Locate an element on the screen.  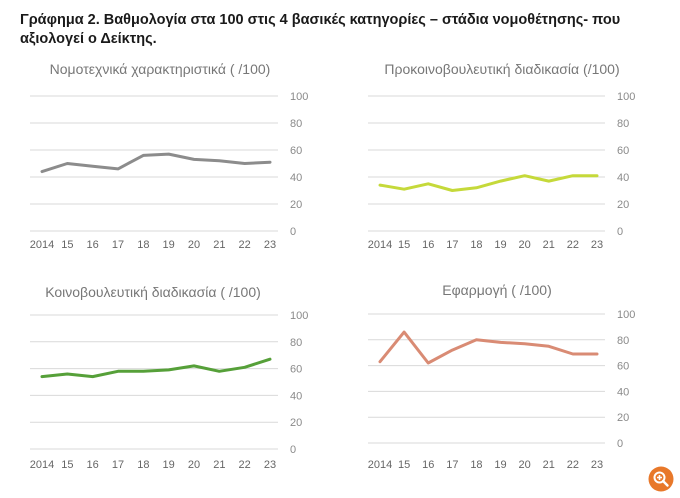
panel-title: Εφαρμογή ( /100) is located at coordinates (496, 290).